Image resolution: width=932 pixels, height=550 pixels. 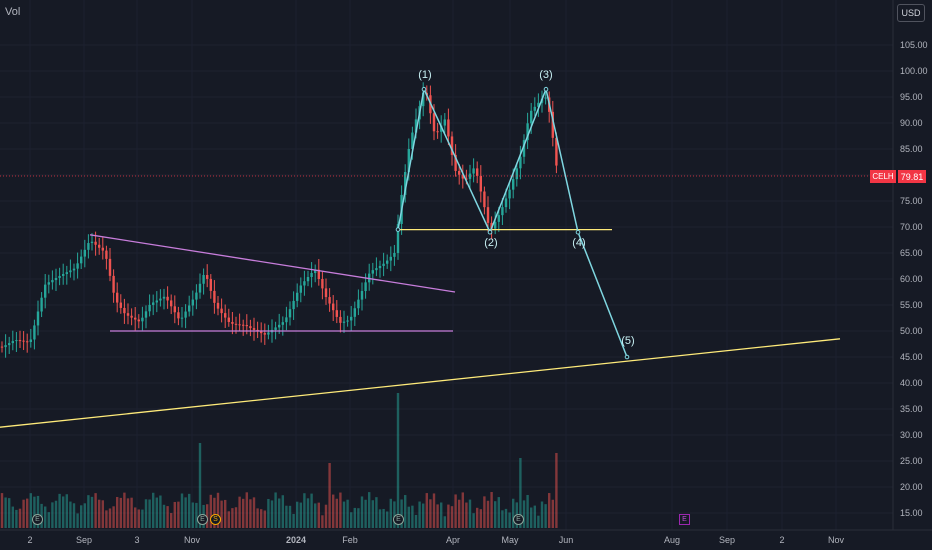 I want to click on split-event-icon: S, so click(x=215, y=519).